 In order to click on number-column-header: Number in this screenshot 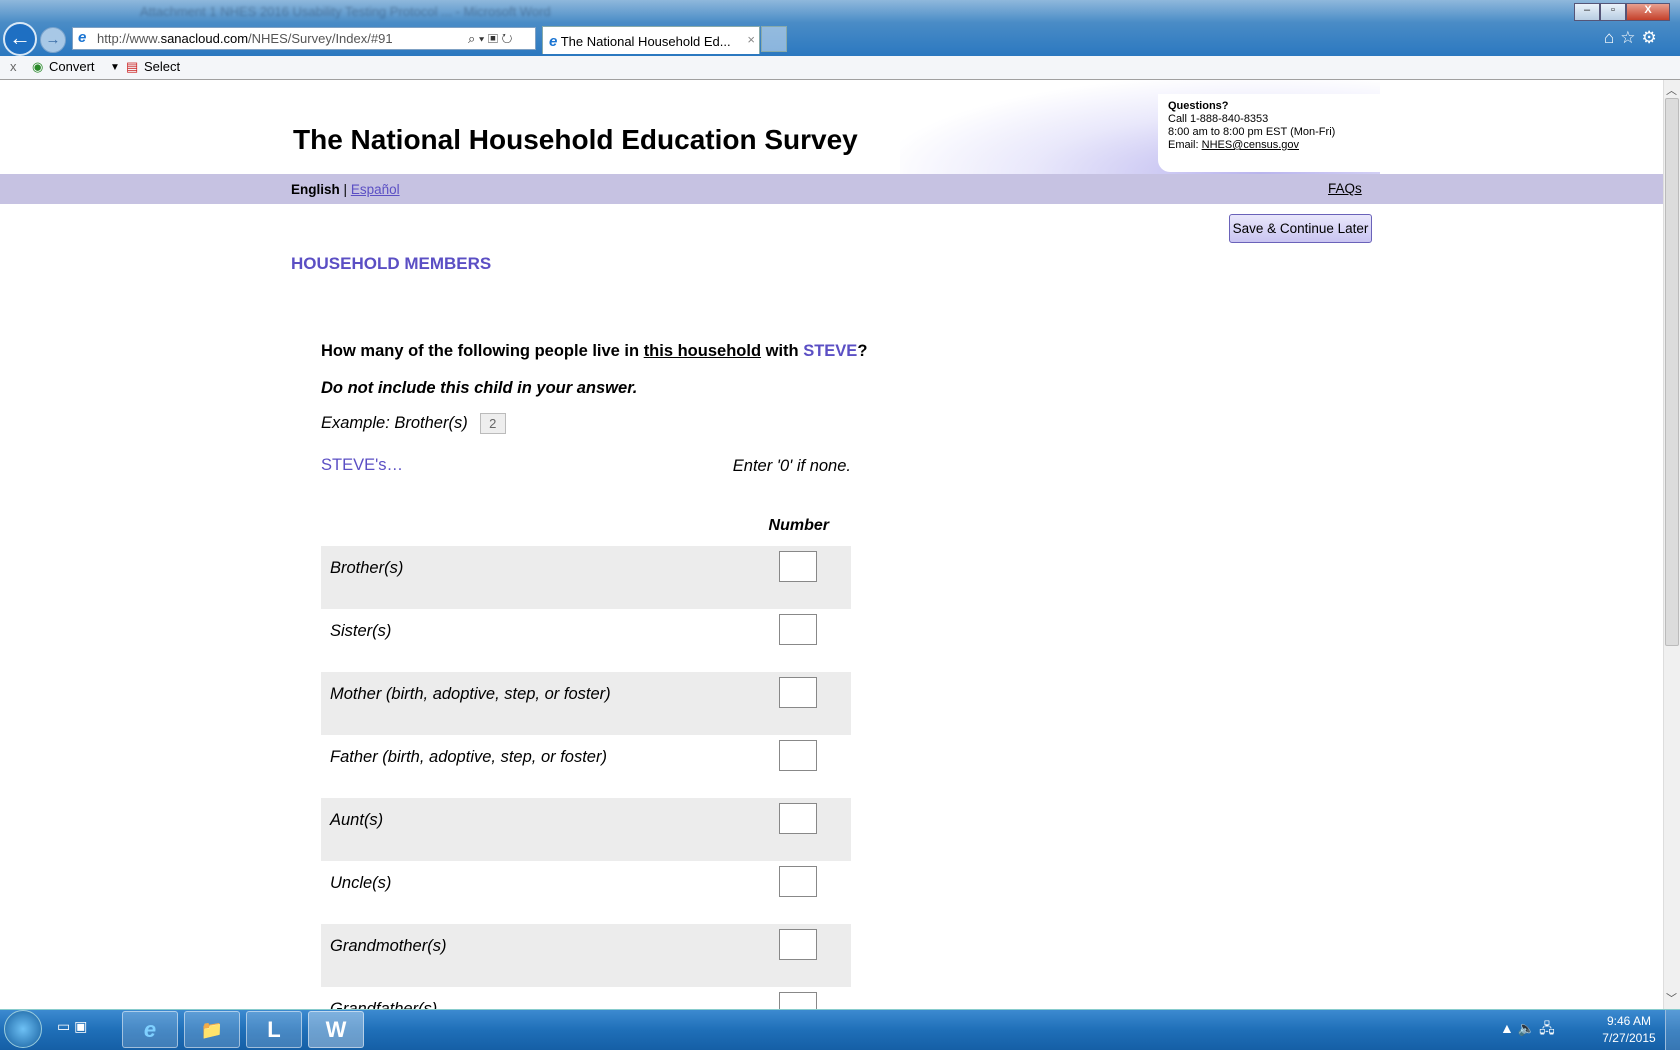, I will do `click(798, 525)`.